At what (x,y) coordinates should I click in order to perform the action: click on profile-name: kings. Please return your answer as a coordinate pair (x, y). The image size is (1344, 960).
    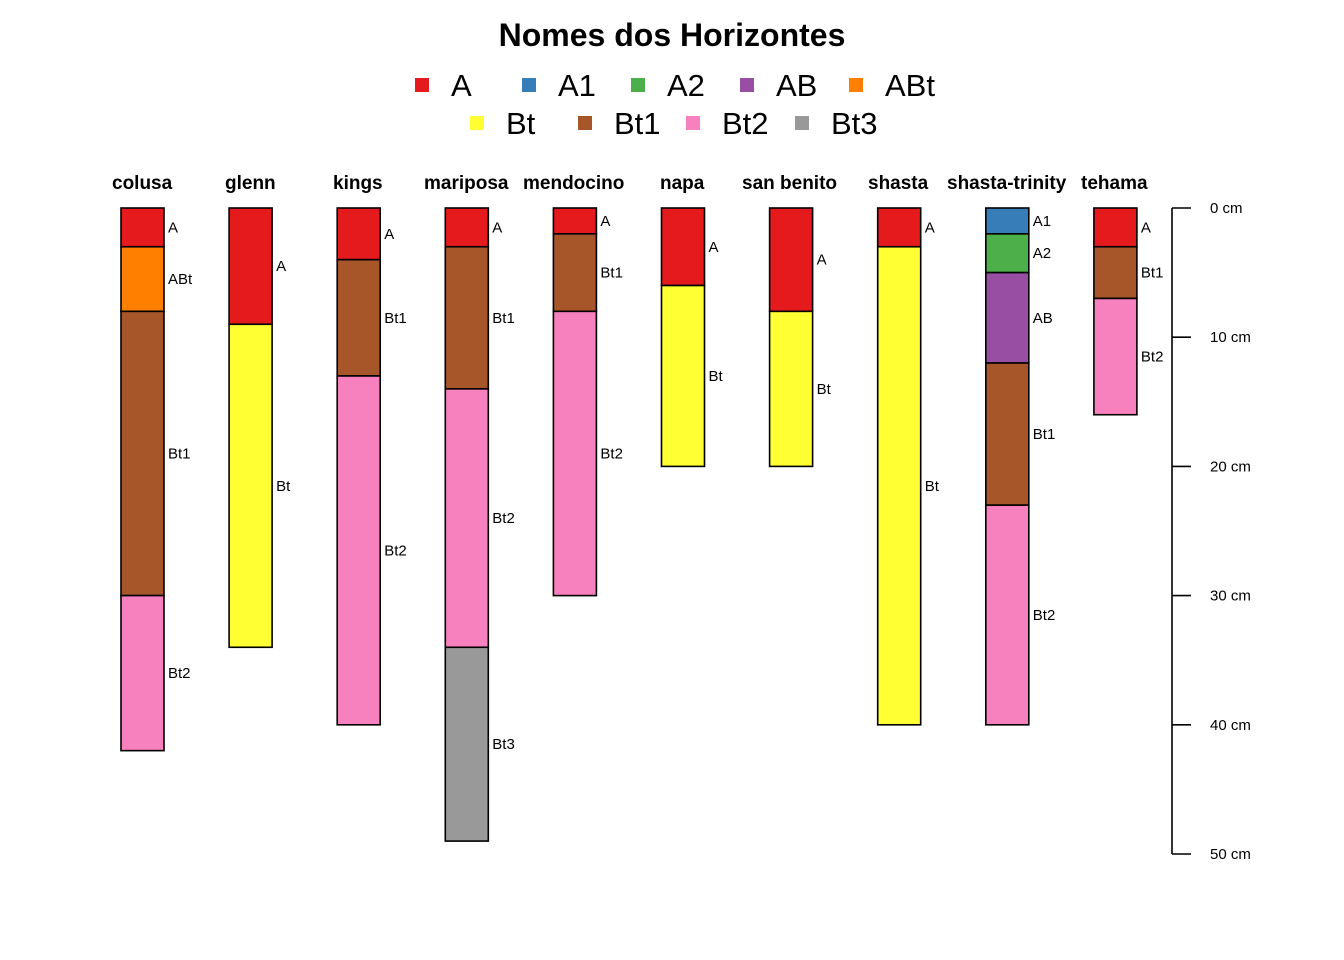
    Looking at the image, I should click on (358, 183).